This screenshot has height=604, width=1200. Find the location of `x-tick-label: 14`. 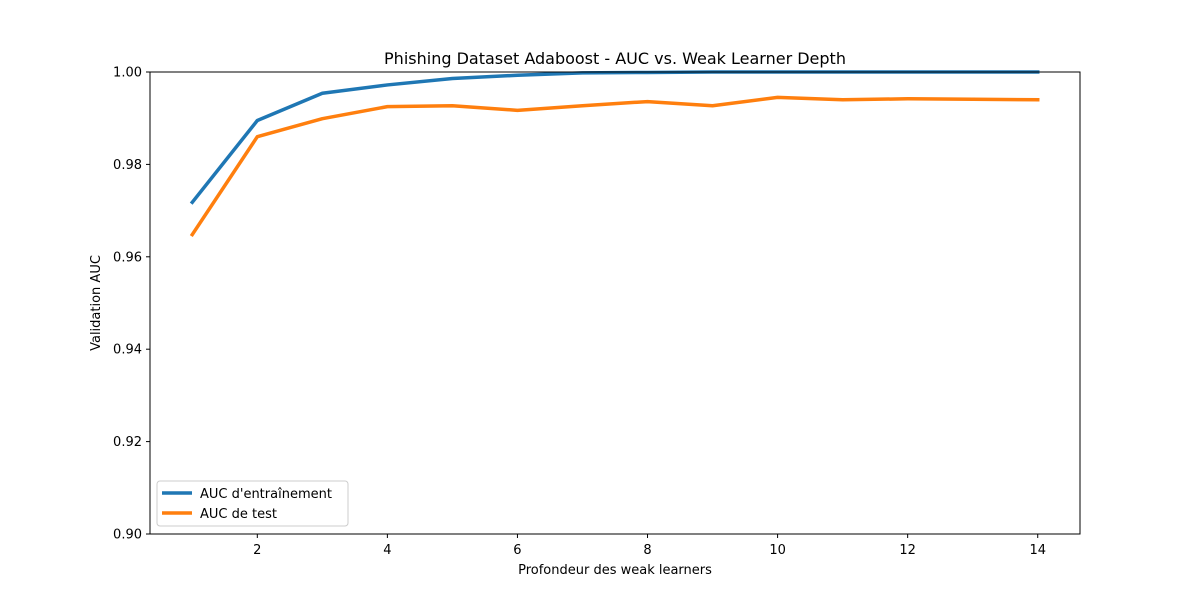

x-tick-label: 14 is located at coordinates (1037, 550).